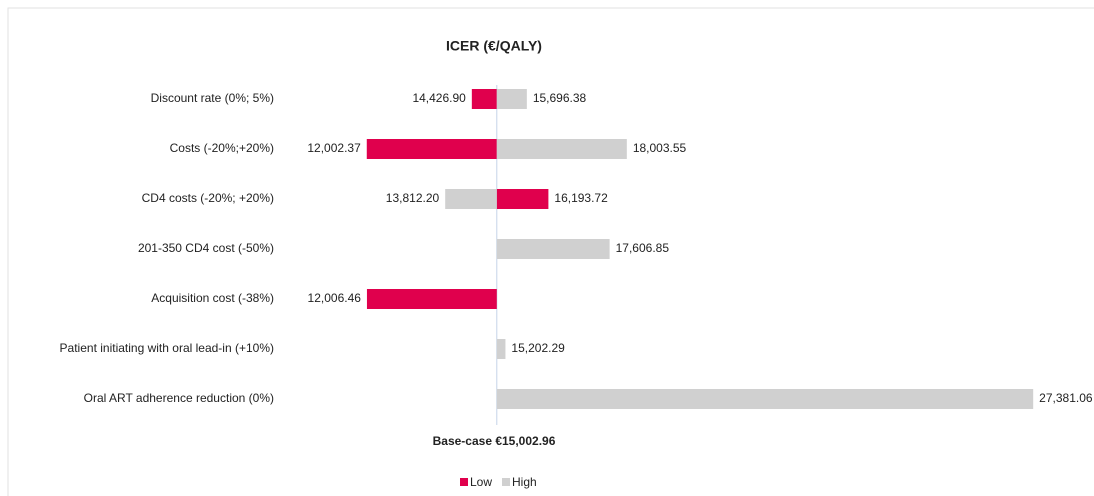 The image size is (1094, 496). Describe the element at coordinates (1066, 398) in the screenshot. I see `value-label: 27,381.06` at that location.